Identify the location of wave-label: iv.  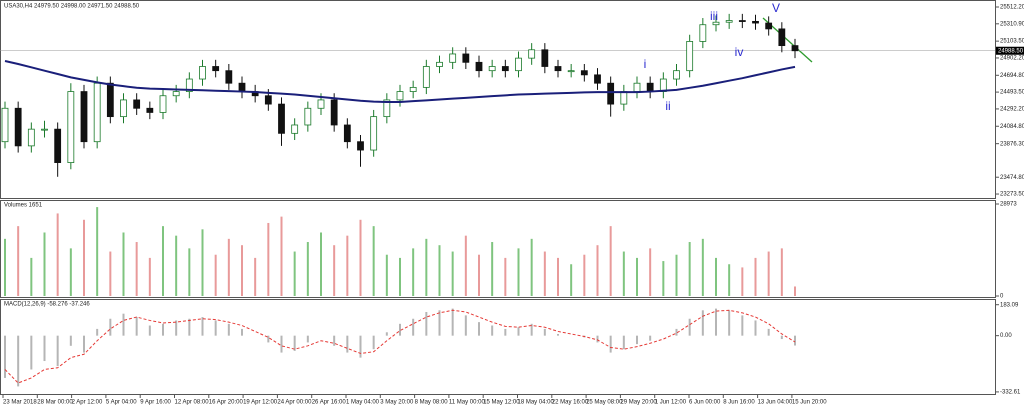
(739, 52).